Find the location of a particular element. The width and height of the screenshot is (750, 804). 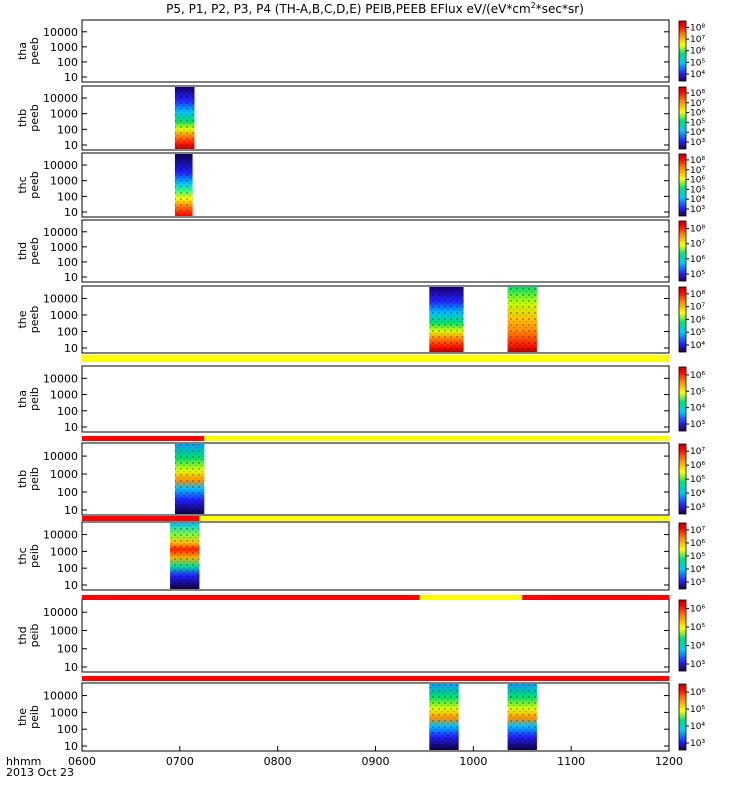

chart-title-suffix: *sec*sr) is located at coordinates (560, 9).